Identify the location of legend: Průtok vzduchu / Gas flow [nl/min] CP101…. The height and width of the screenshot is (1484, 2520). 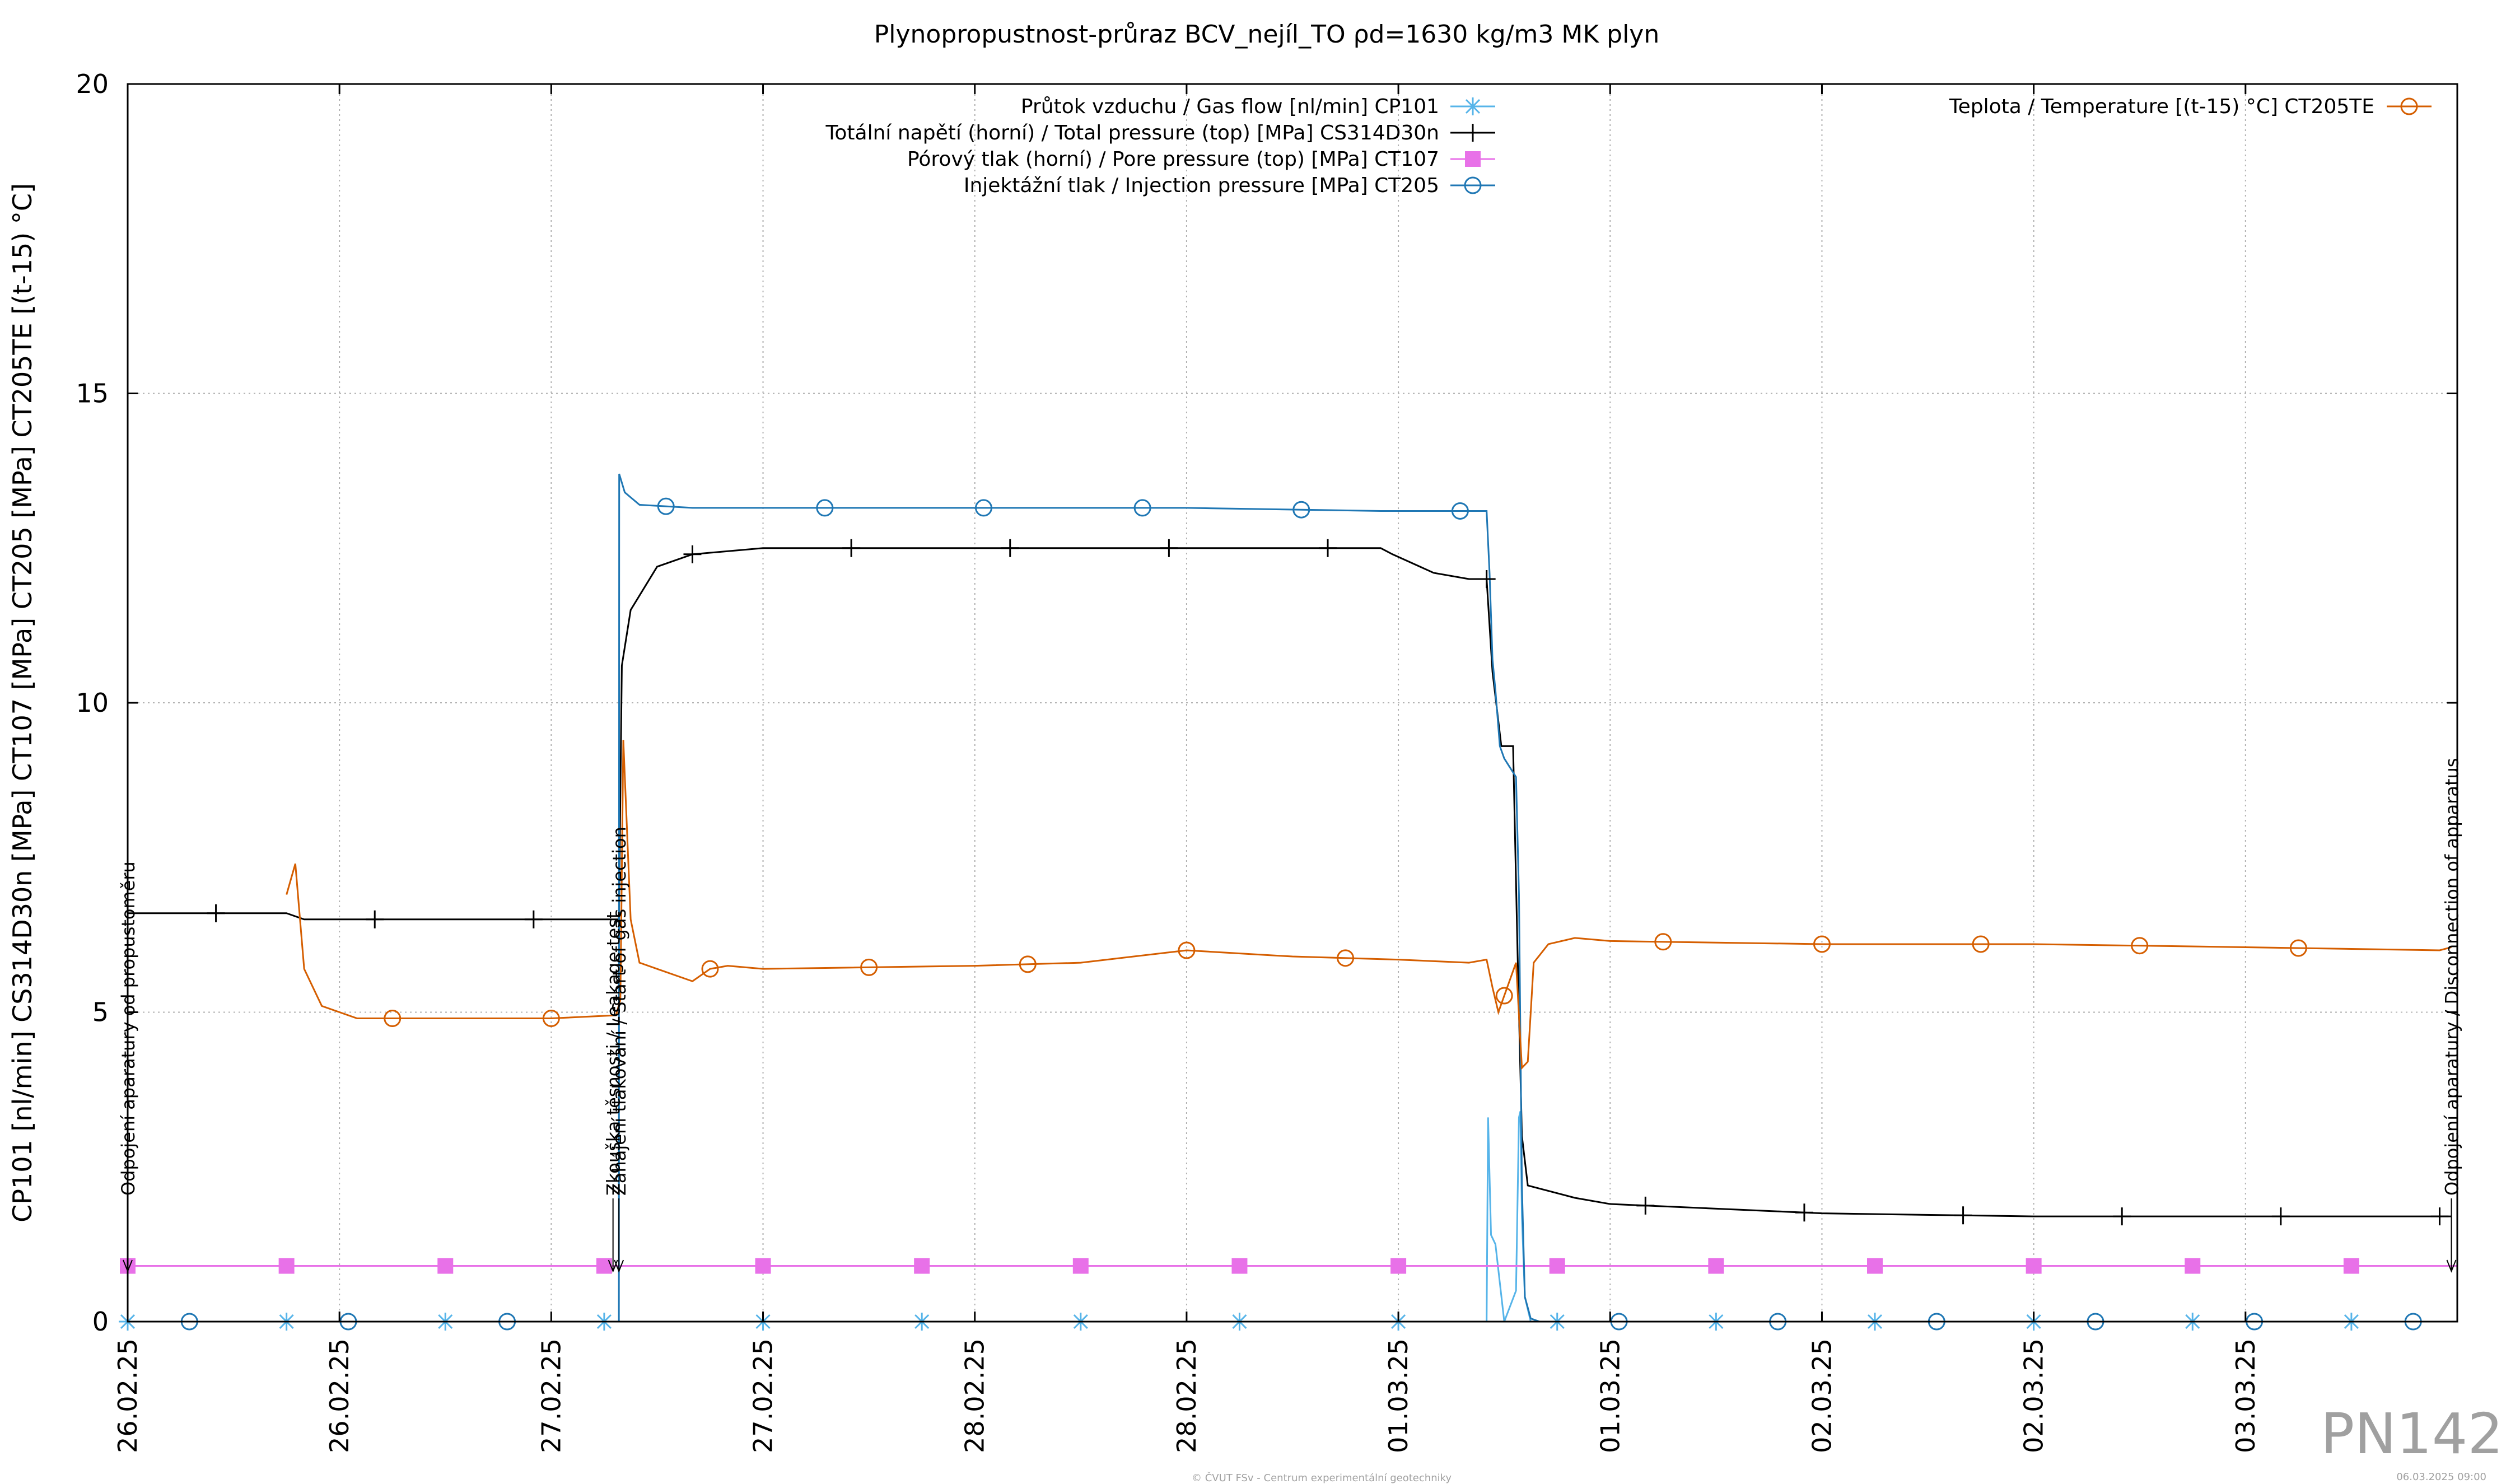
(1629, 146).